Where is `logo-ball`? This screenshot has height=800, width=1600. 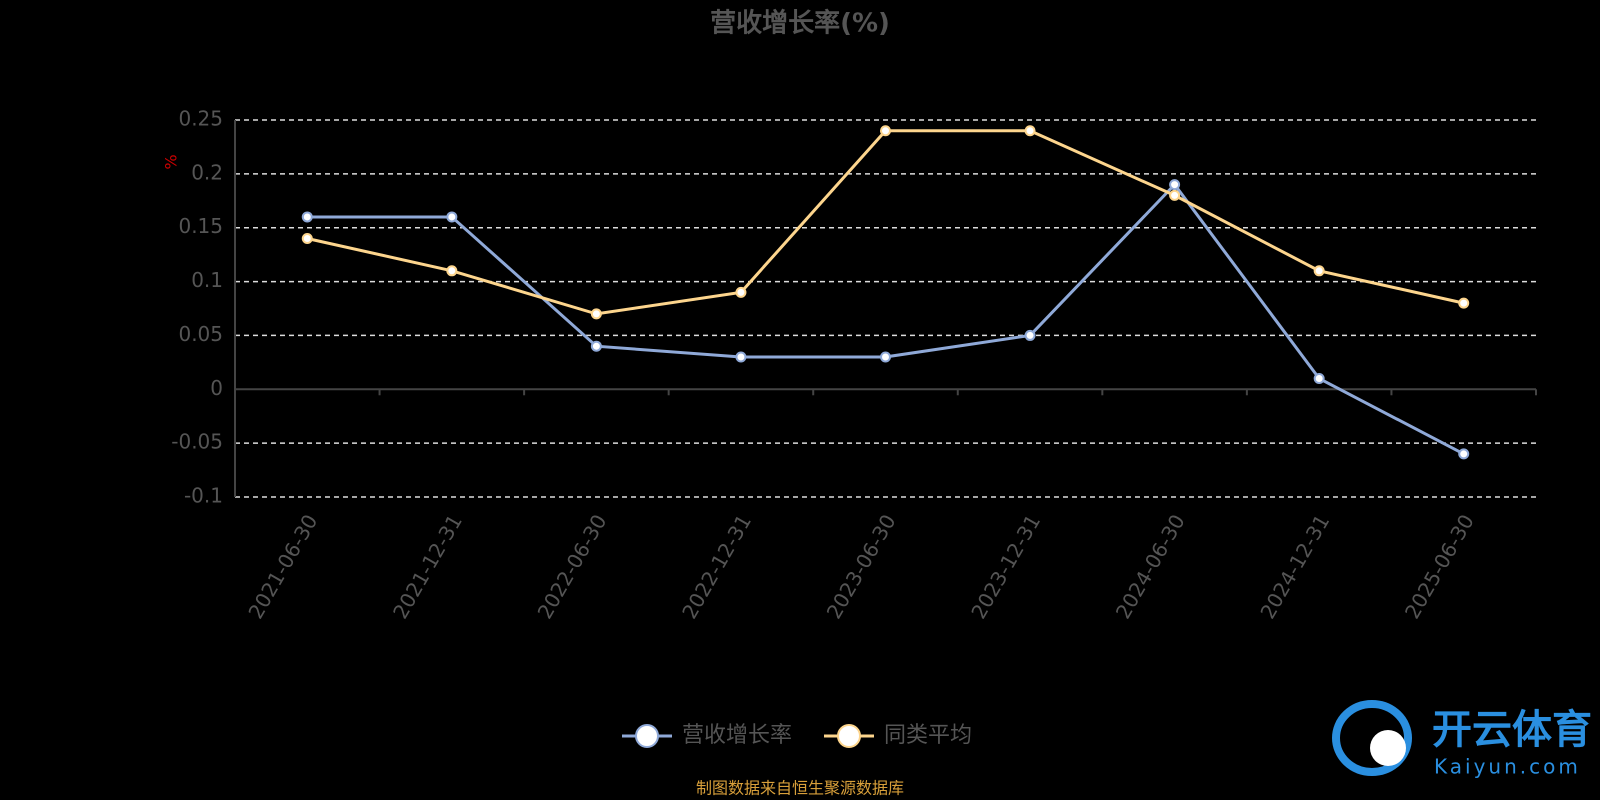 logo-ball is located at coordinates (1388, 748).